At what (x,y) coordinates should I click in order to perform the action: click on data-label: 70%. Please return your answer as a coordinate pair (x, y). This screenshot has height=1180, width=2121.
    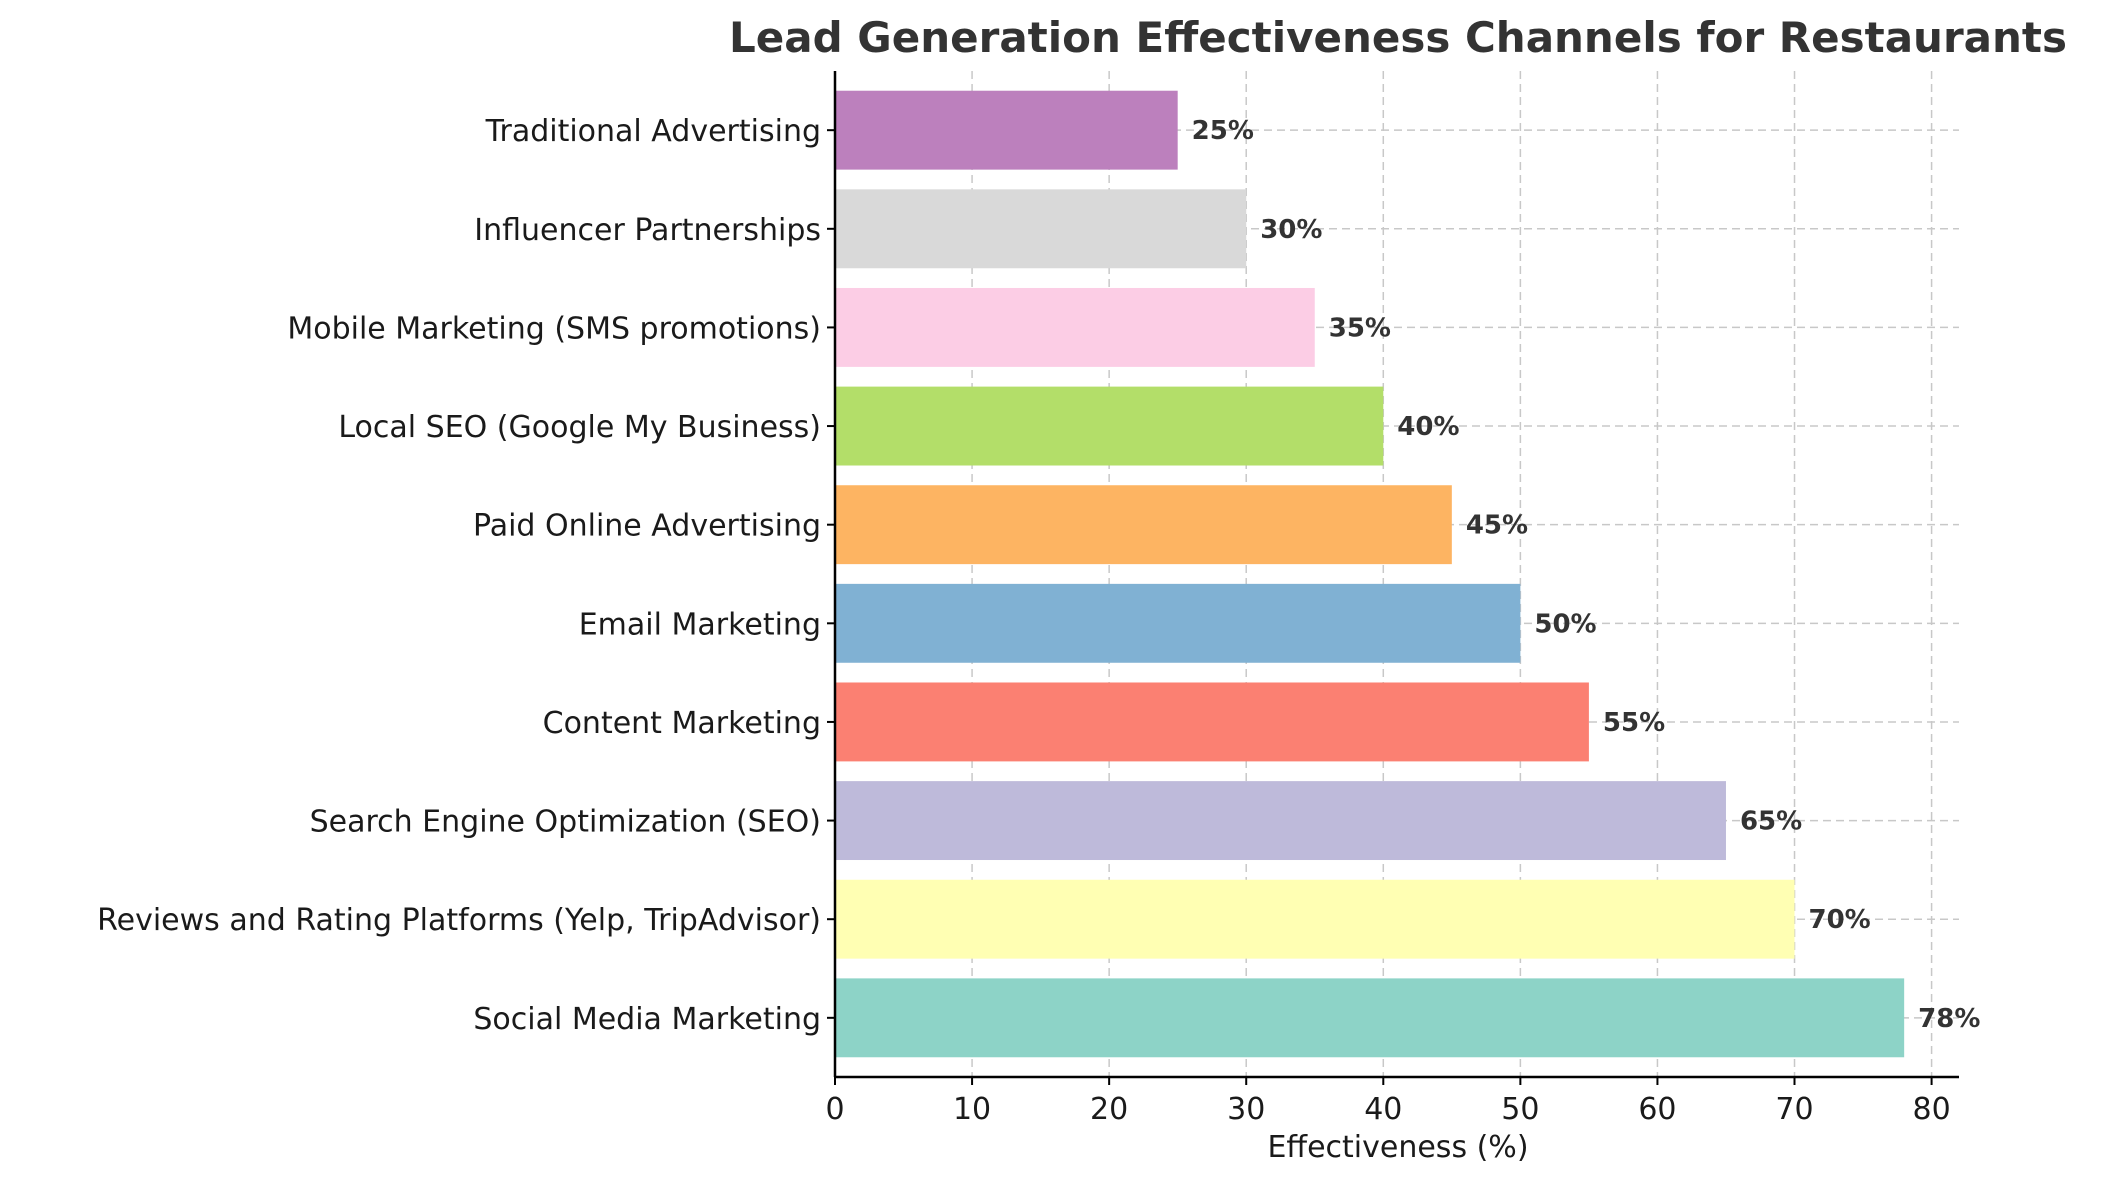
    Looking at the image, I should click on (1840, 920).